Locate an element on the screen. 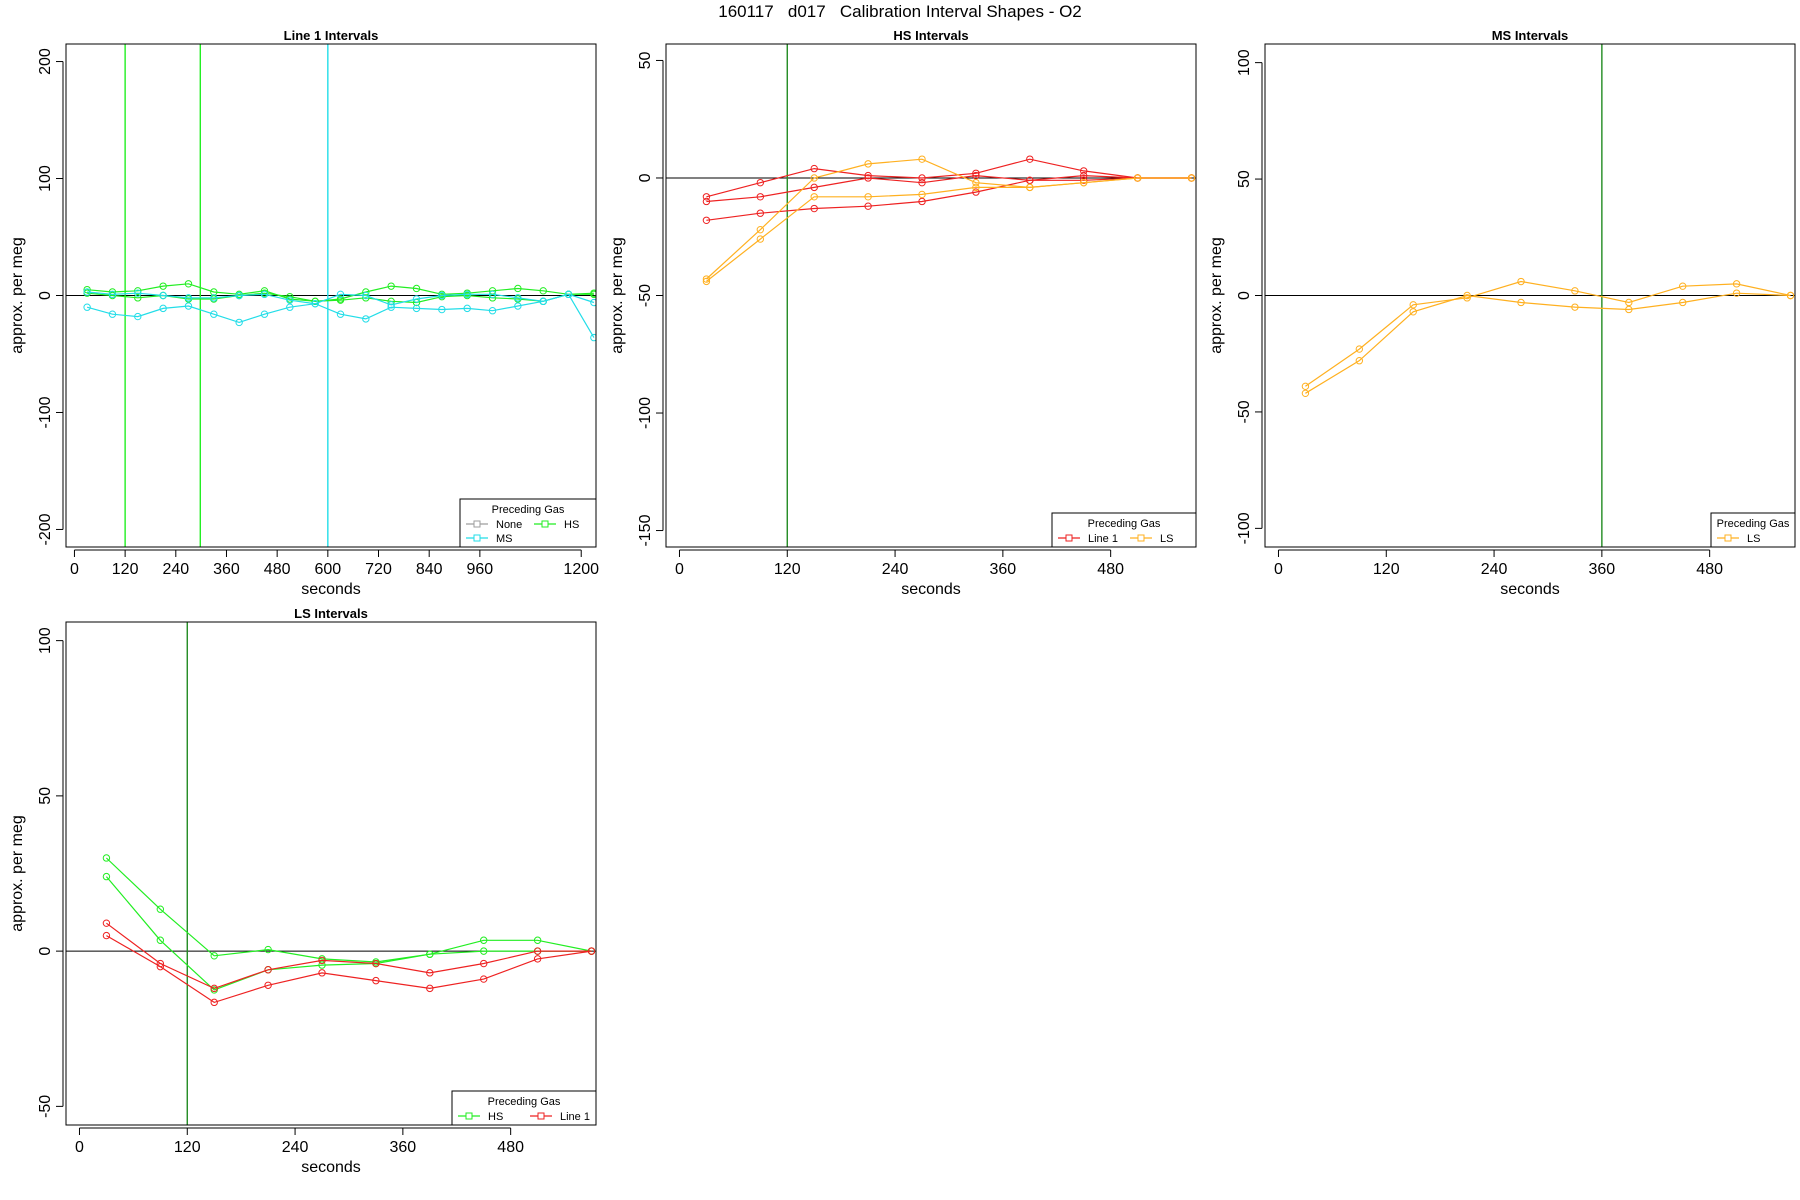 This screenshot has height=1200, width=1800. legend: Preceding Gas None HS MS is located at coordinates (528, 523).